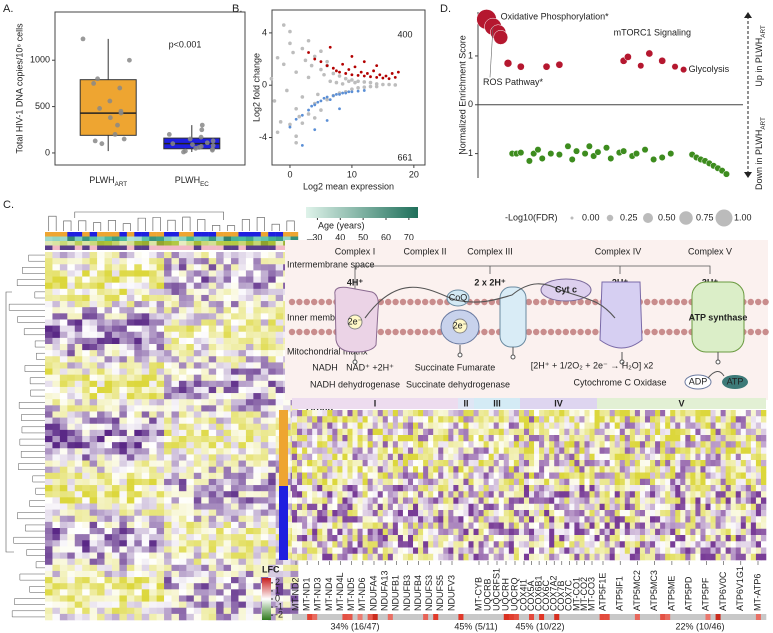 Image resolution: width=773 pixels, height=633 pixels. What do you see at coordinates (64, 239) in the screenshot?
I see `annotation-cell` at bounding box center [64, 239].